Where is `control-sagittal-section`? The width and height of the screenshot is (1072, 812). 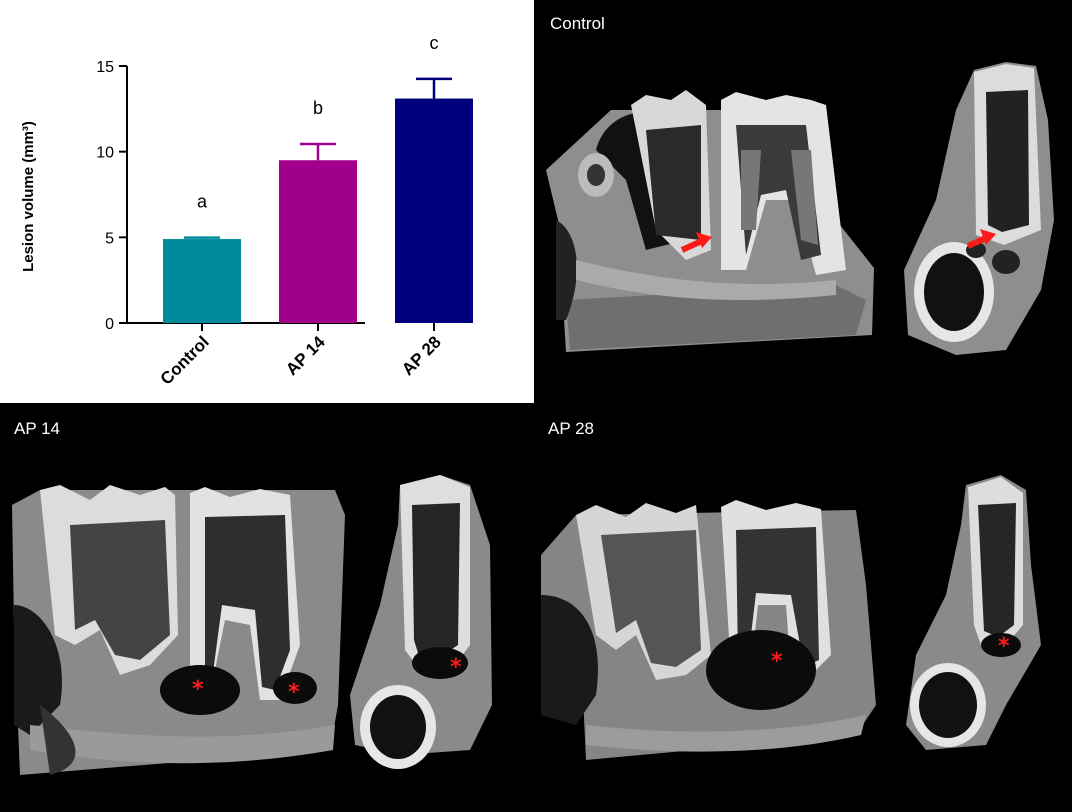 control-sagittal-section is located at coordinates (710, 221).